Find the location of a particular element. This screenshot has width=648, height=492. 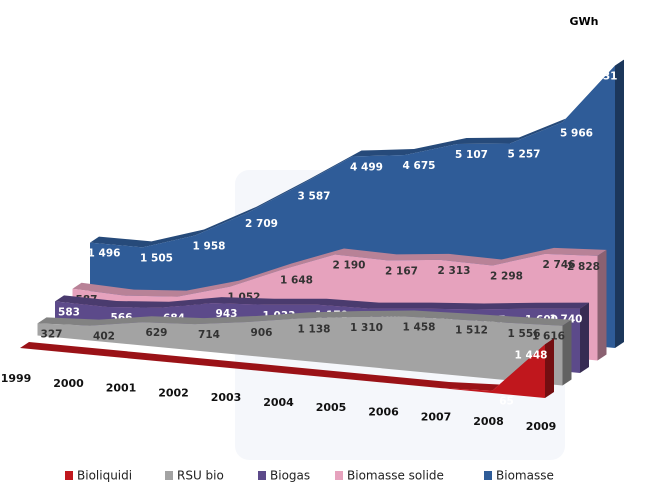

value-label: 906 is located at coordinates (262, 333).